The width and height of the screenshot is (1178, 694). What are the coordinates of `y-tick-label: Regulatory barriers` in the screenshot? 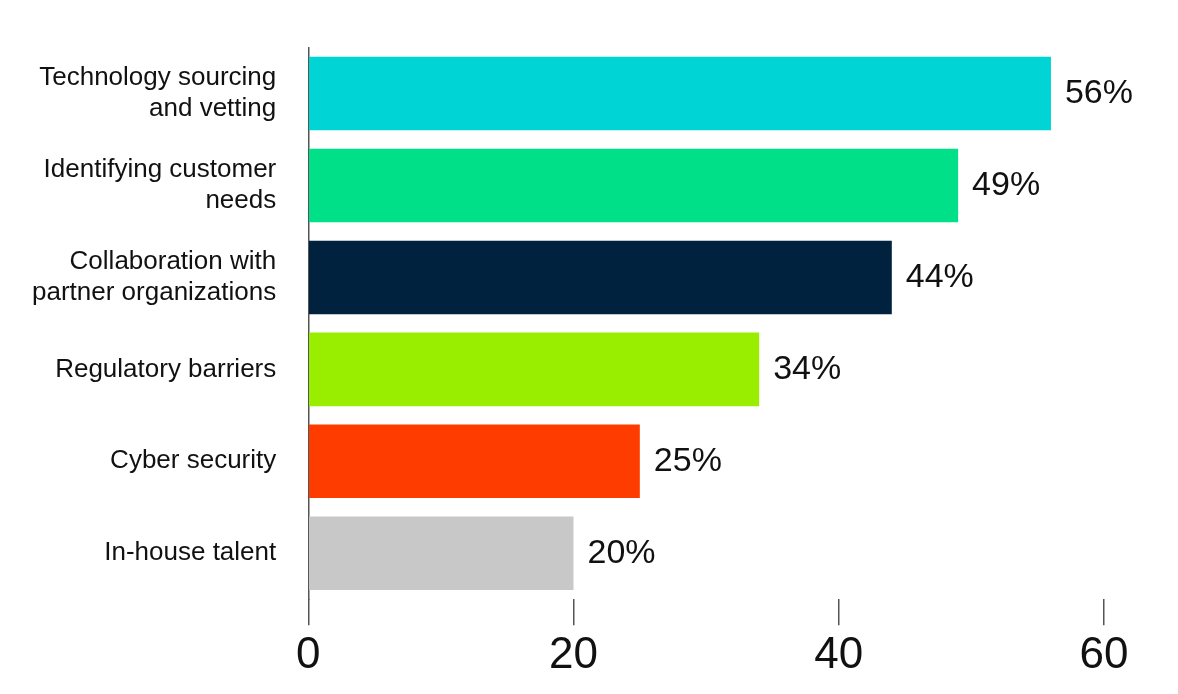 It's located at (166, 367).